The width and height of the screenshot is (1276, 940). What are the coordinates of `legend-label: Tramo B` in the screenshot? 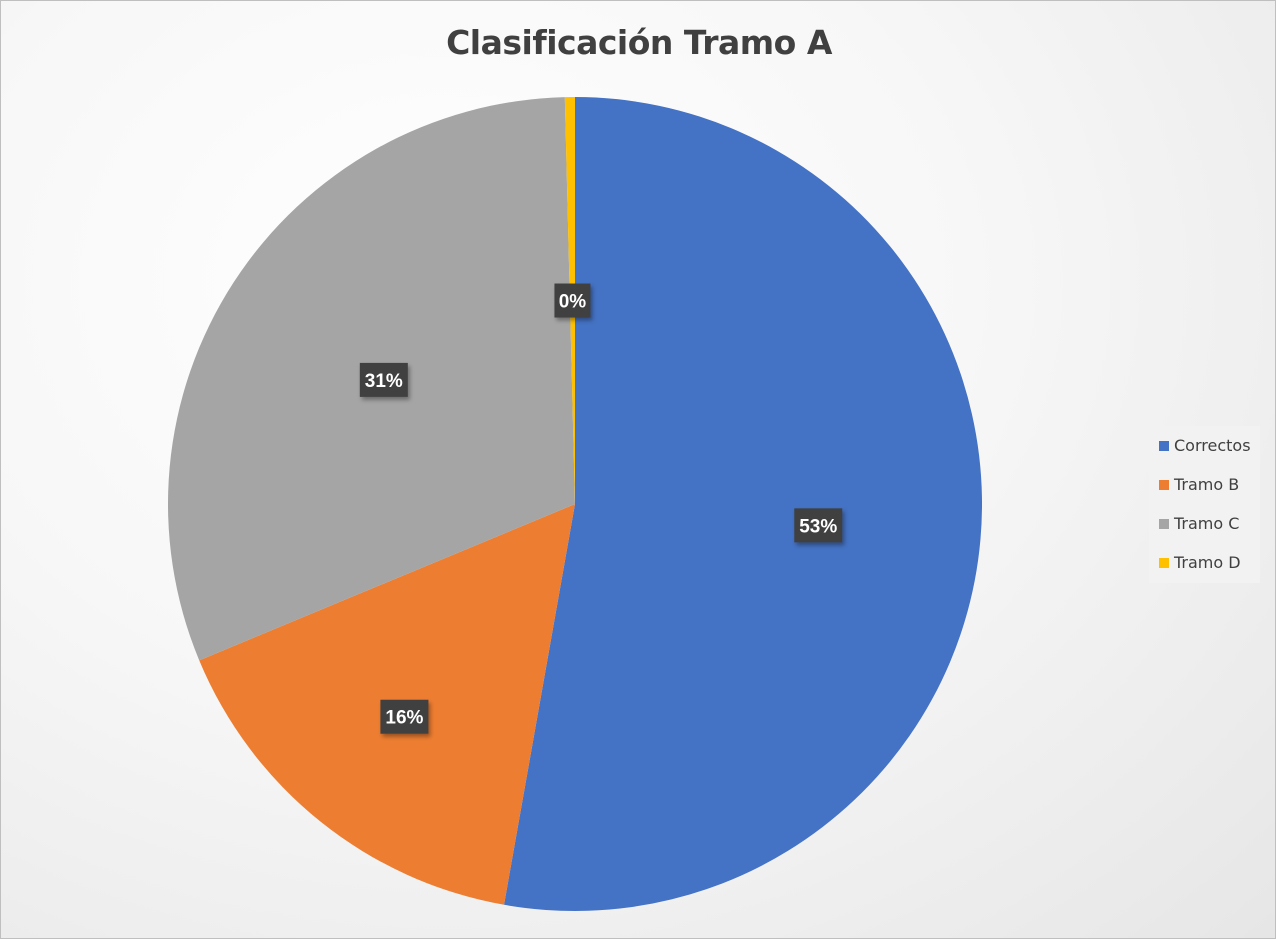 It's located at (1207, 484).